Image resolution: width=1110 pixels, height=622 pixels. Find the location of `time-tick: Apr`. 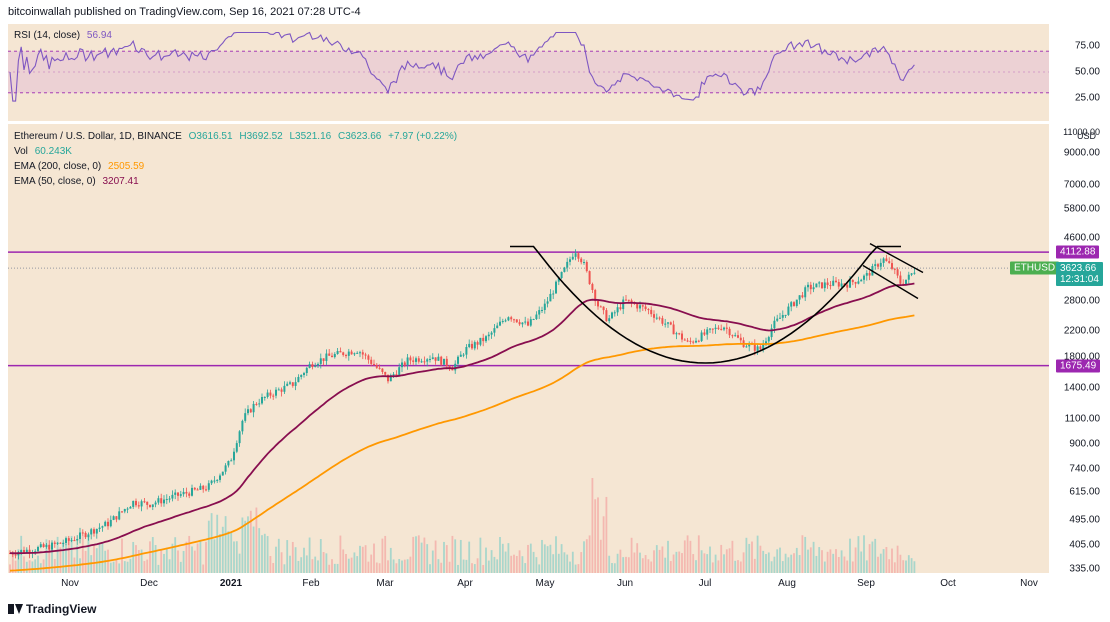

time-tick: Apr is located at coordinates (465, 583).